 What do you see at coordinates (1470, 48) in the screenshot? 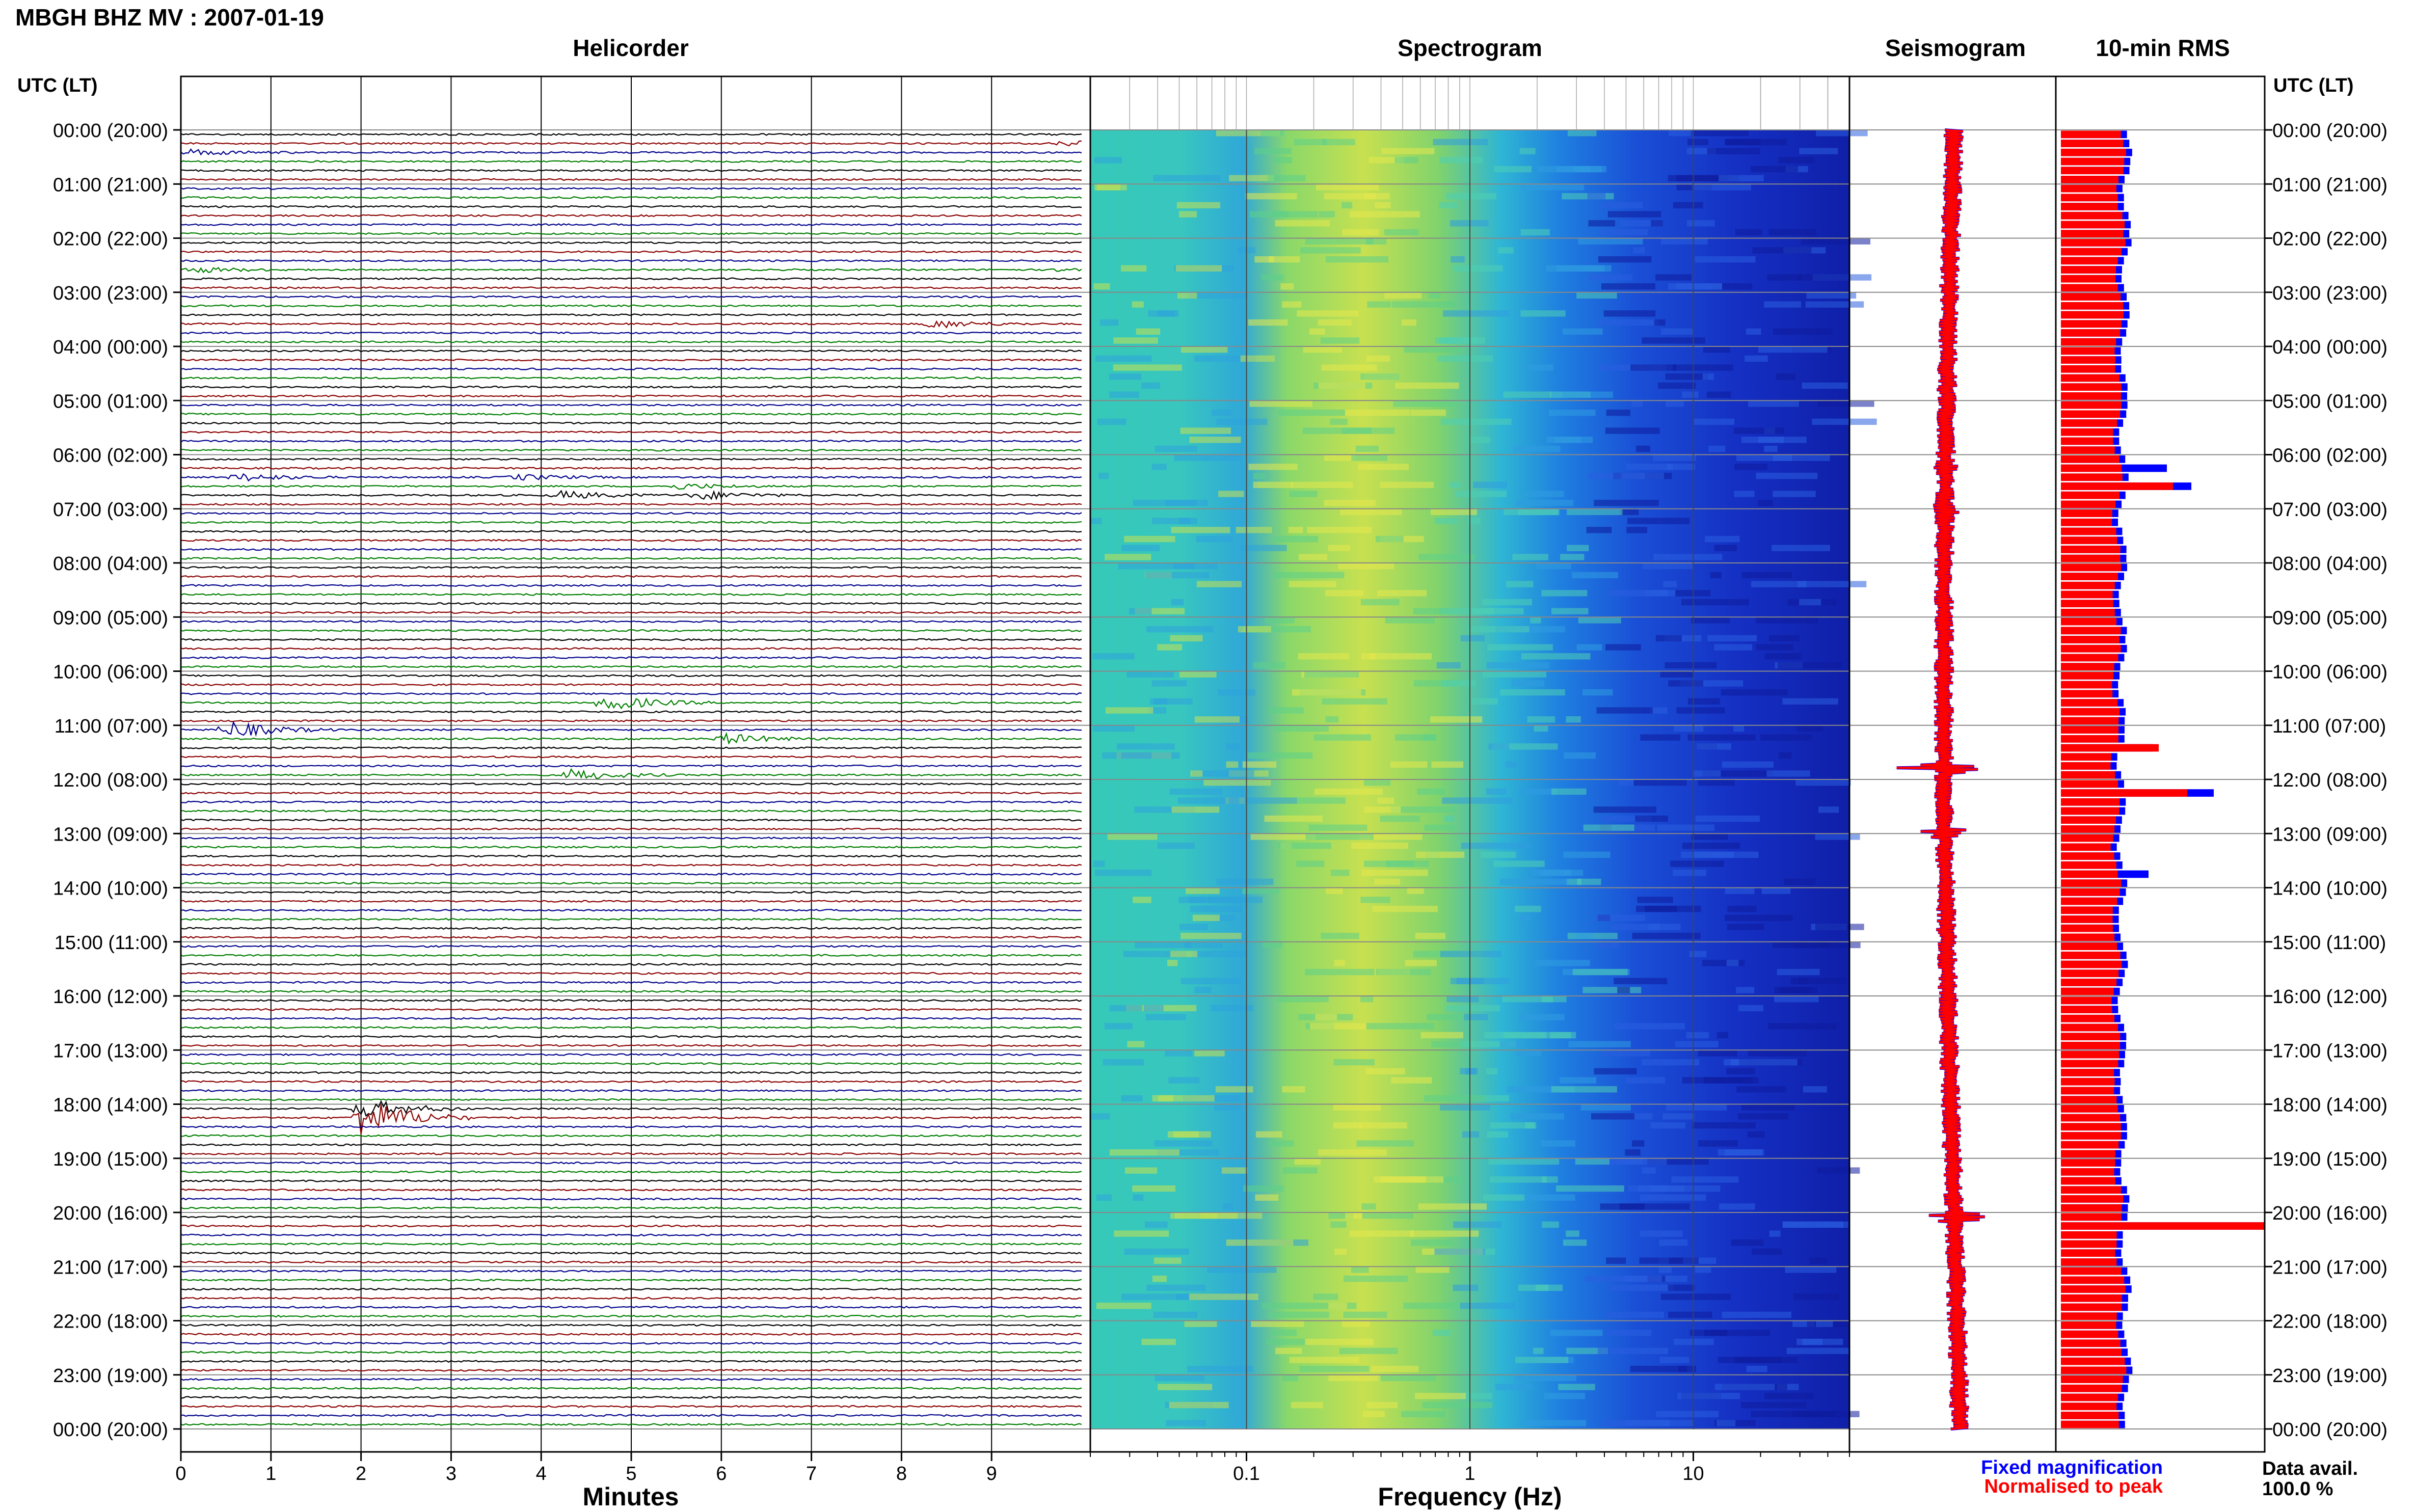
I see `spectrogram-title: Spectrogram` at bounding box center [1470, 48].